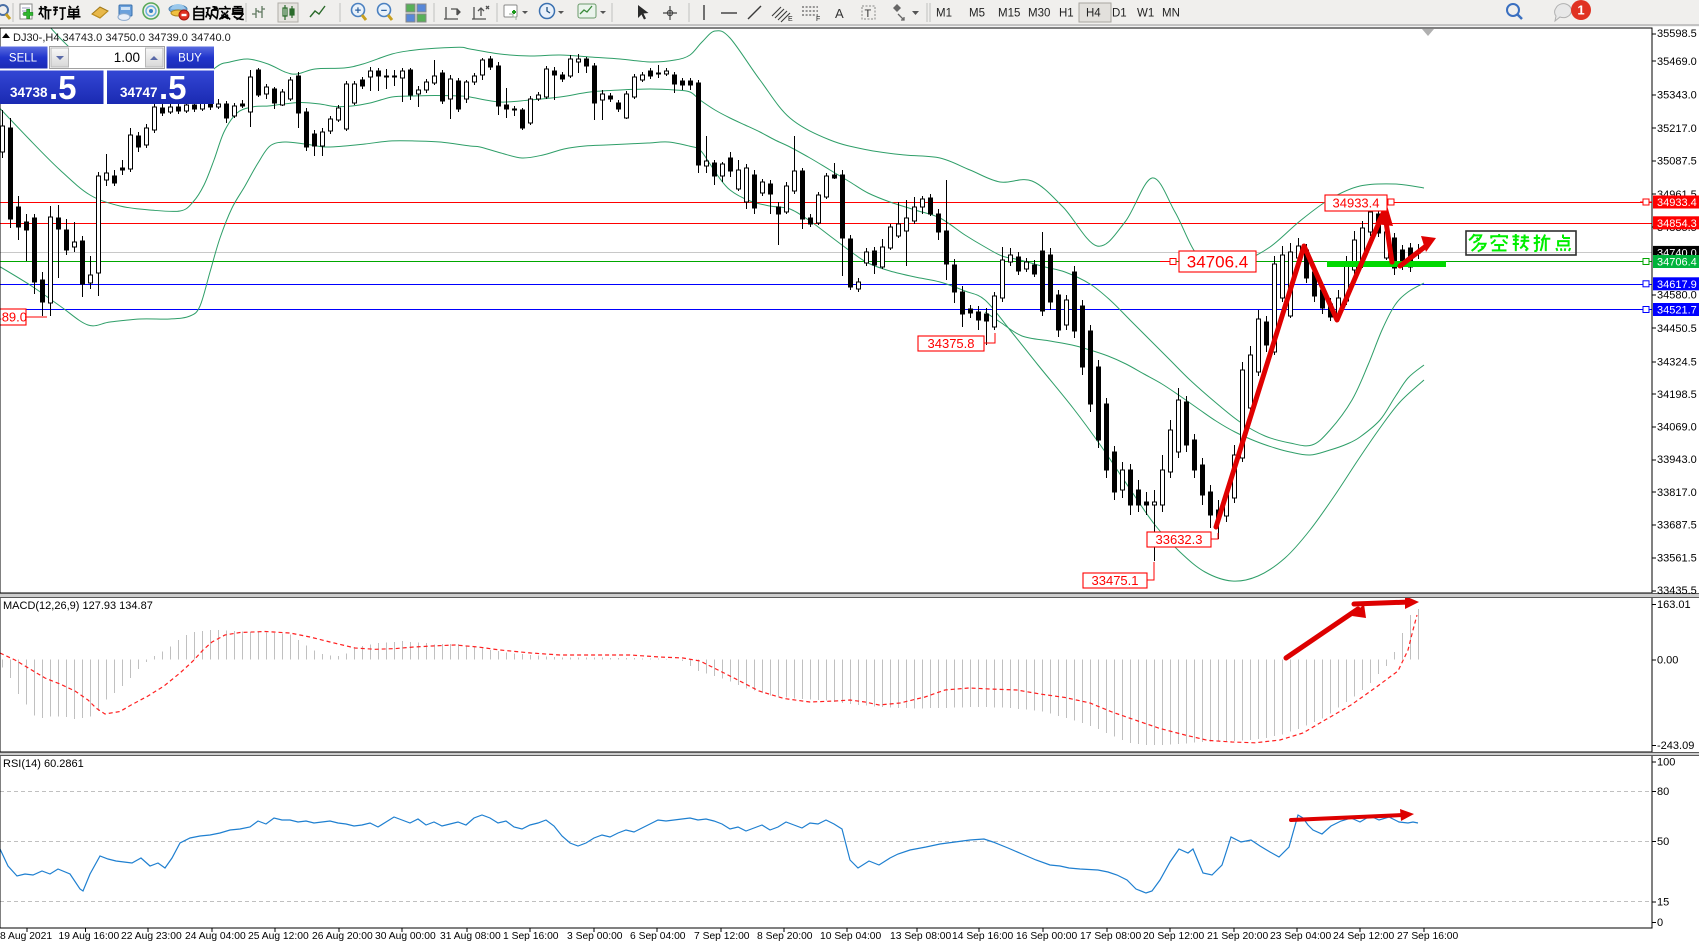 The image size is (1699, 943). I want to click on svg-text: MN, so click(1171, 14).